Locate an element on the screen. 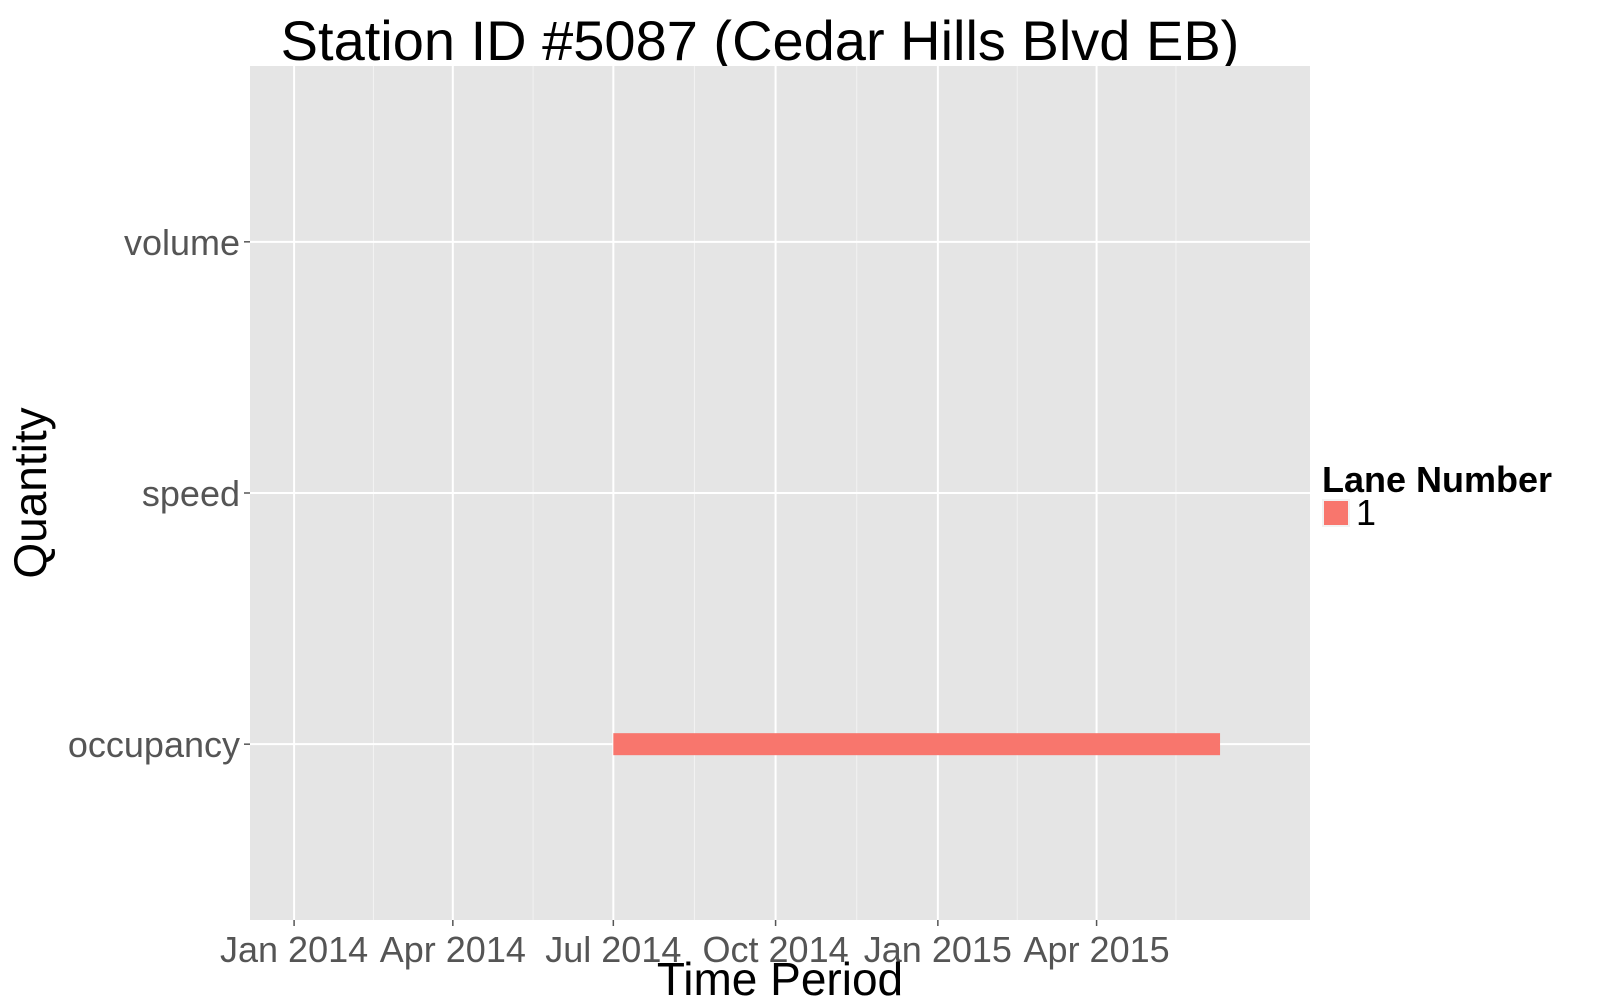 This screenshot has height=1000, width=1600. chart-title: Station ID #5087 (Cedar Hills Blvd EB) is located at coordinates (760, 40).